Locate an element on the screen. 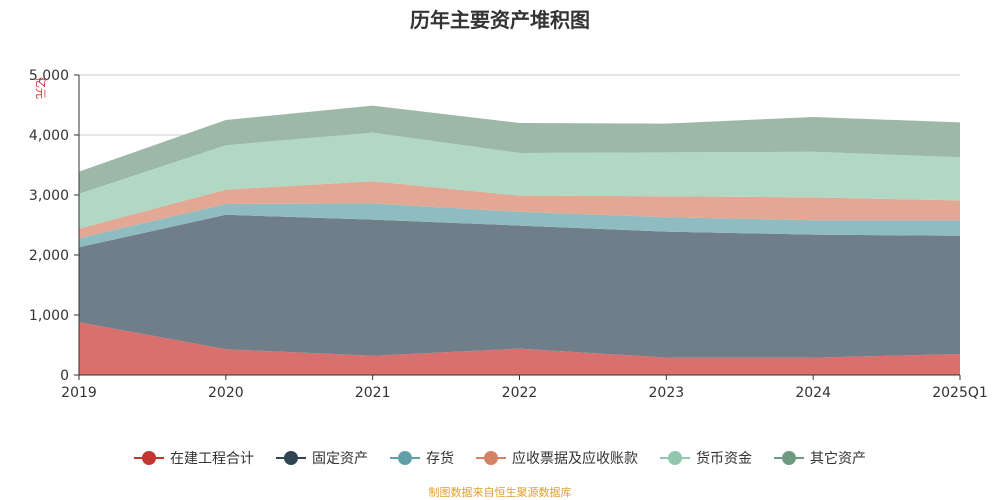 The width and height of the screenshot is (1000, 500). legend-label: 其它资产 is located at coordinates (838, 459).